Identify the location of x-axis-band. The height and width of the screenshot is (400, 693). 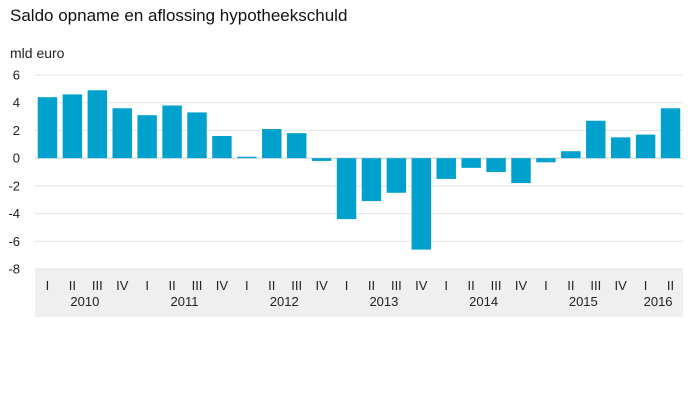
(359, 293).